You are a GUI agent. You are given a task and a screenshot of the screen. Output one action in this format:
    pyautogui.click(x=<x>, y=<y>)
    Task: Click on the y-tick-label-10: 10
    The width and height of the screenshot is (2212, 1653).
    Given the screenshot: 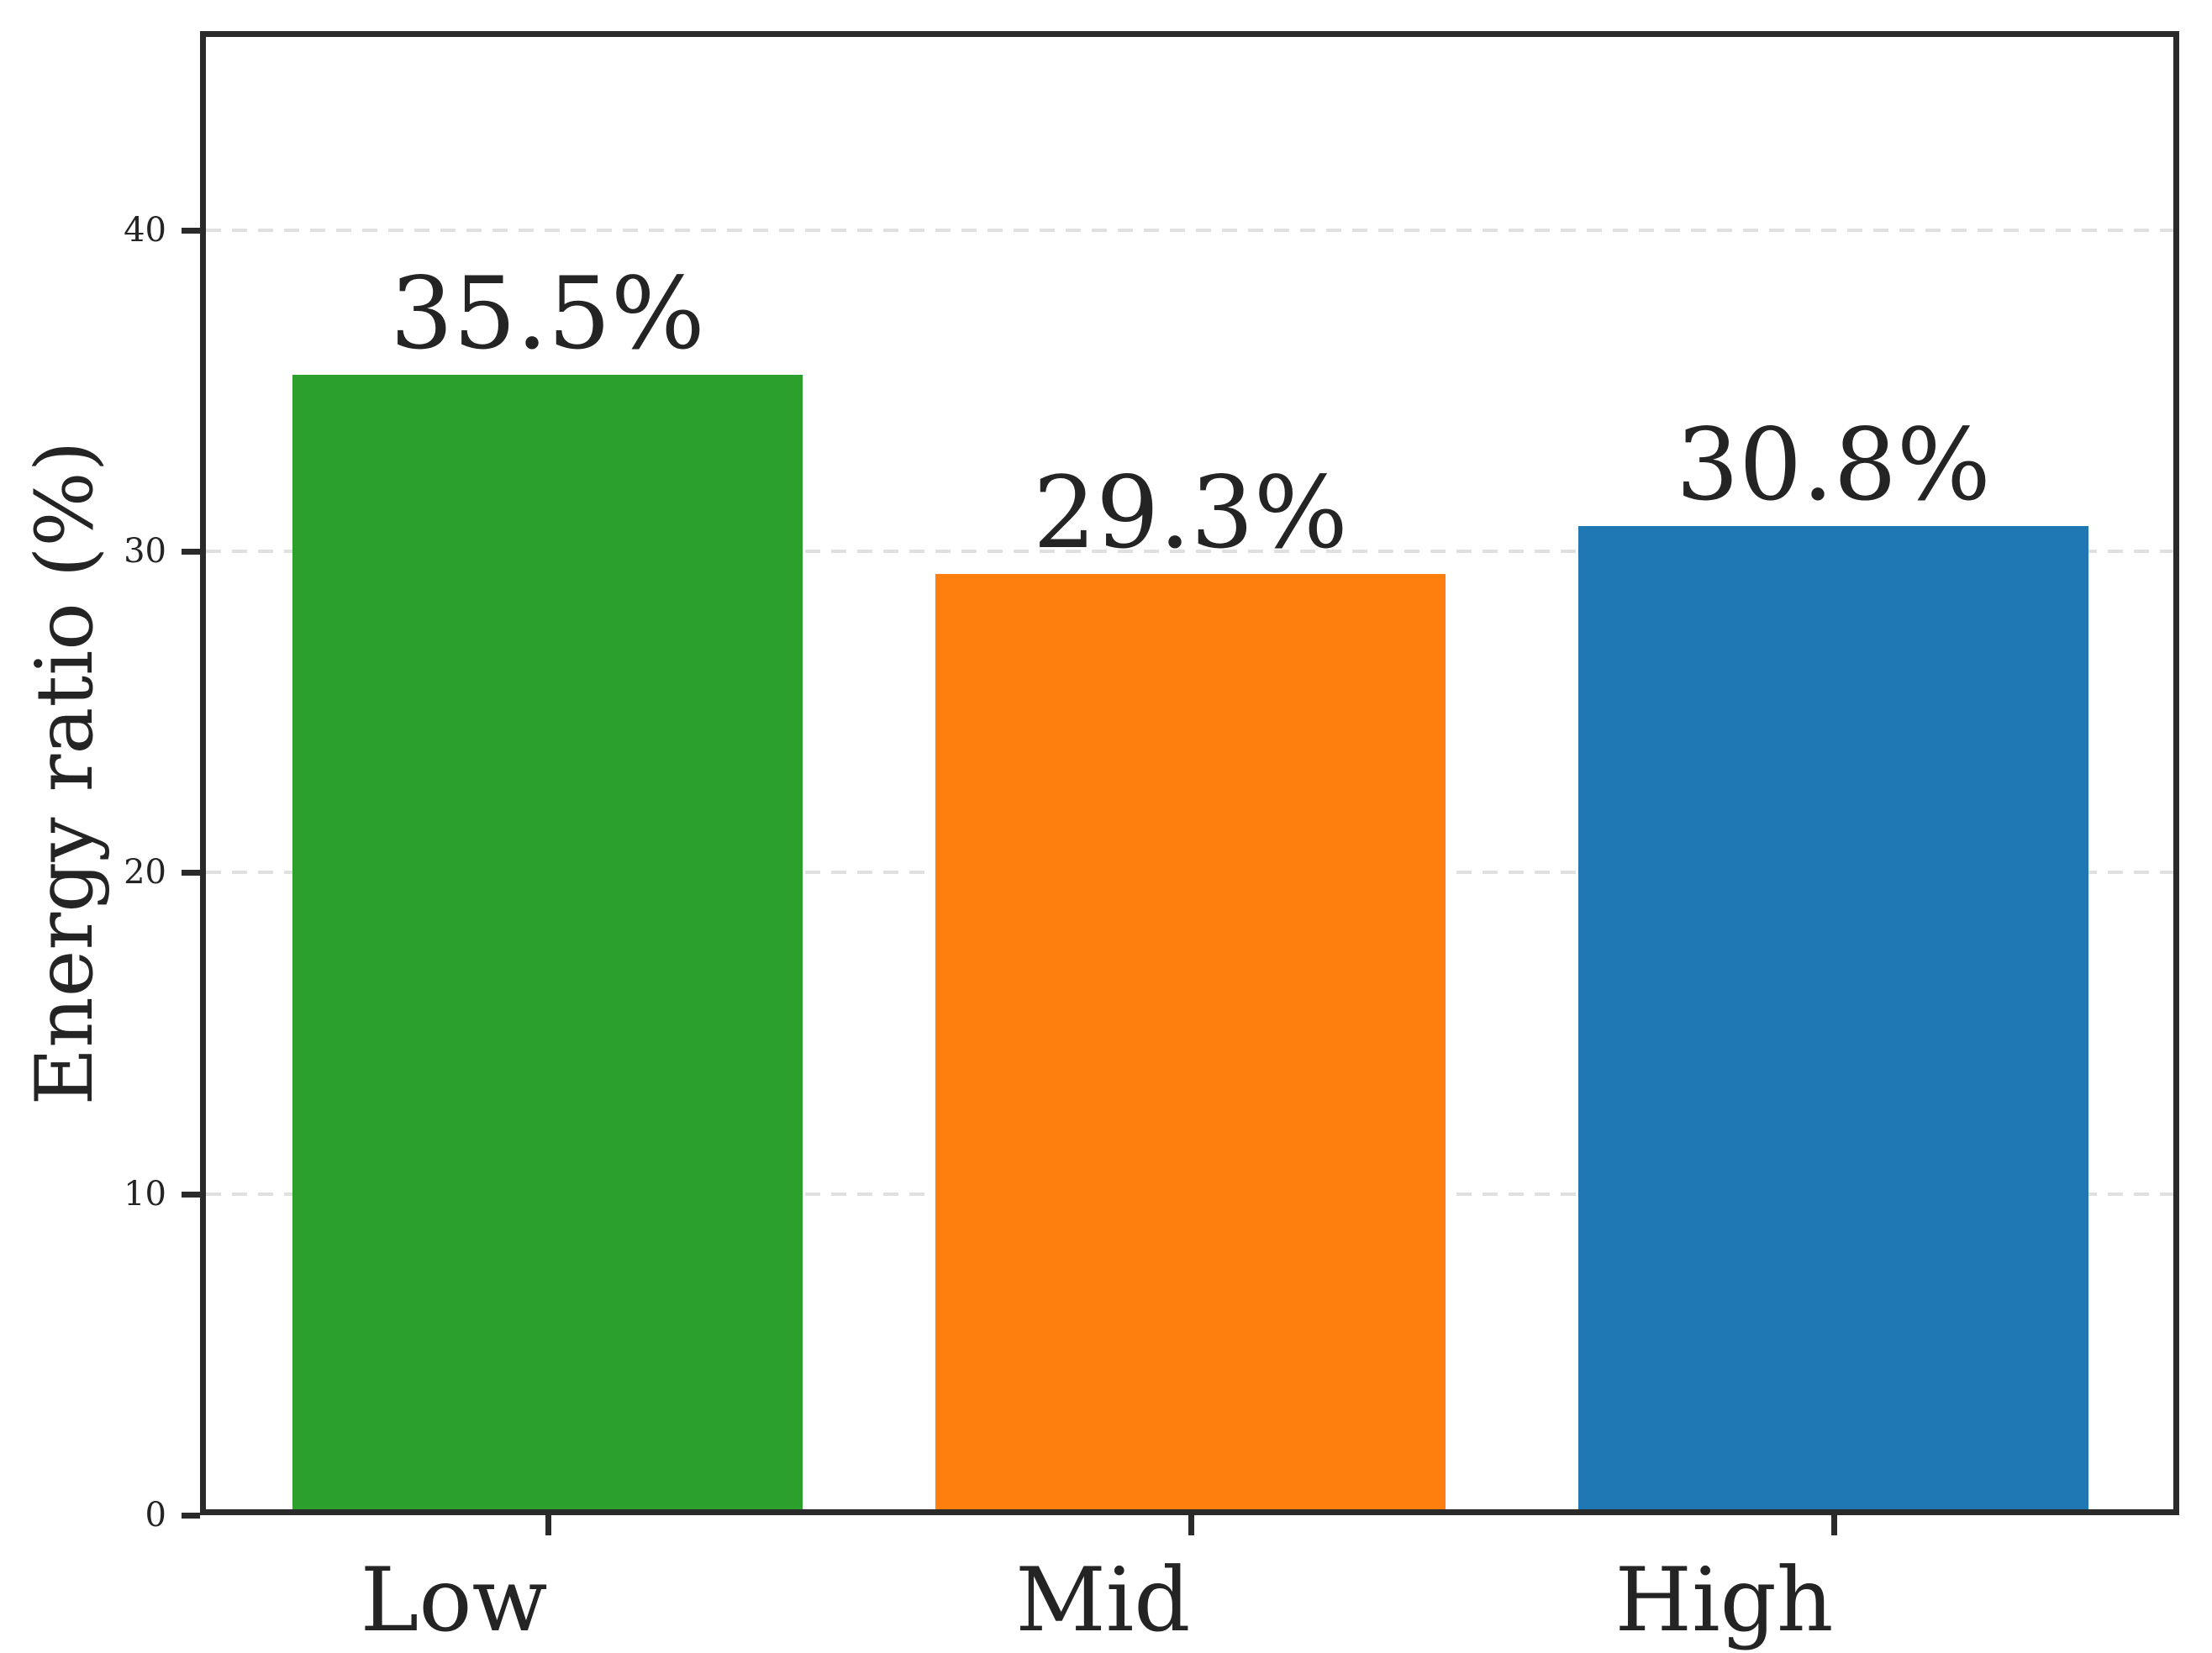 What is the action you would take?
    pyautogui.click(x=145, y=1193)
    